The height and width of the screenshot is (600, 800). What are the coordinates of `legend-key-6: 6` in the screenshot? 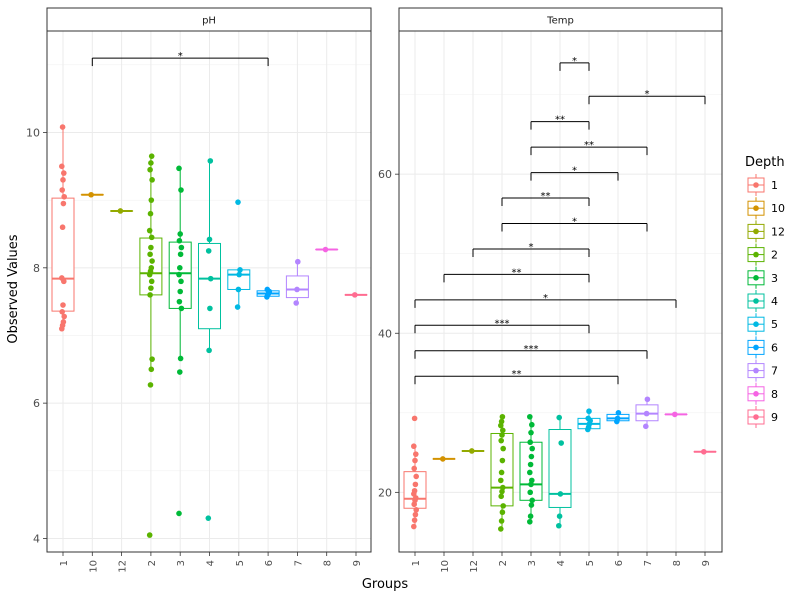 It's located at (762, 347).